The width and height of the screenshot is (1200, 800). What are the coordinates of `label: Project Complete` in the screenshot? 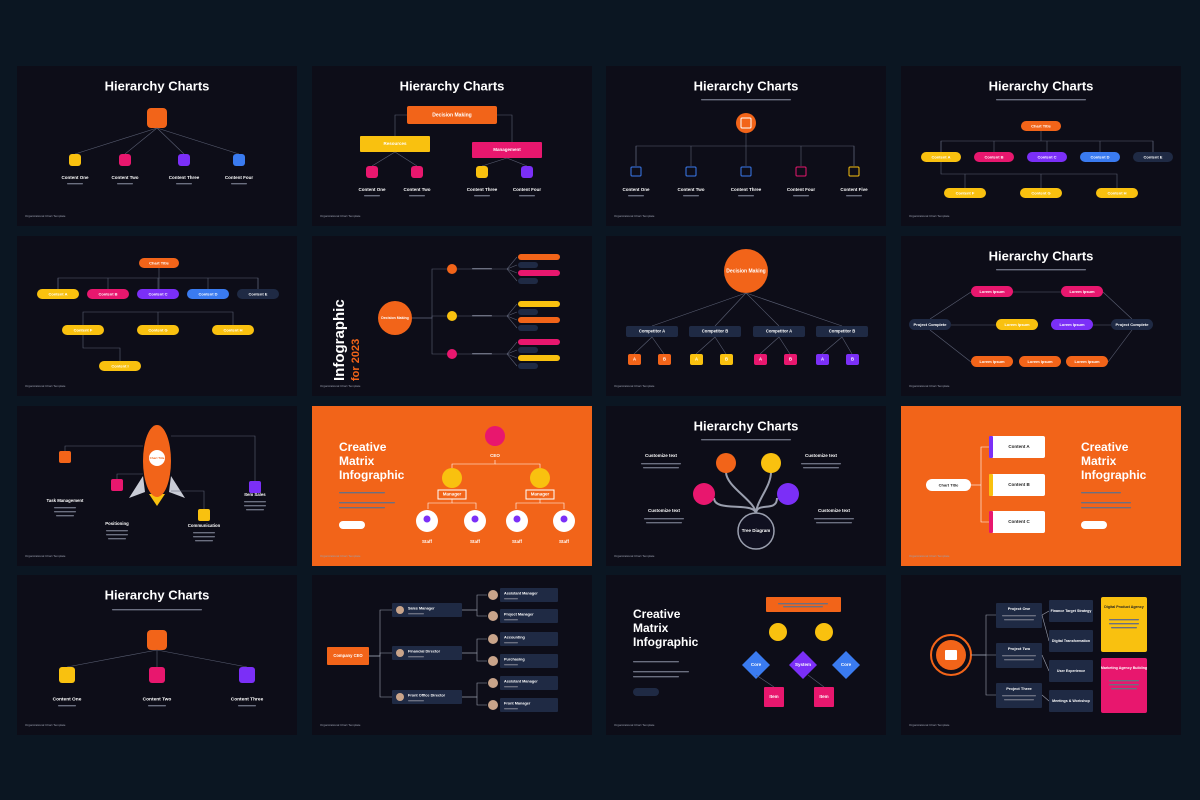 It's located at (1133, 324).